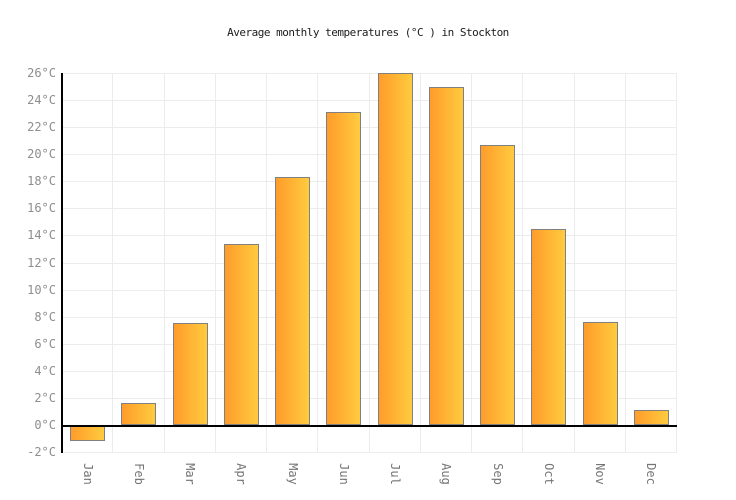 This screenshot has height=500, width=736. I want to click on zero-baseline, so click(369, 426).